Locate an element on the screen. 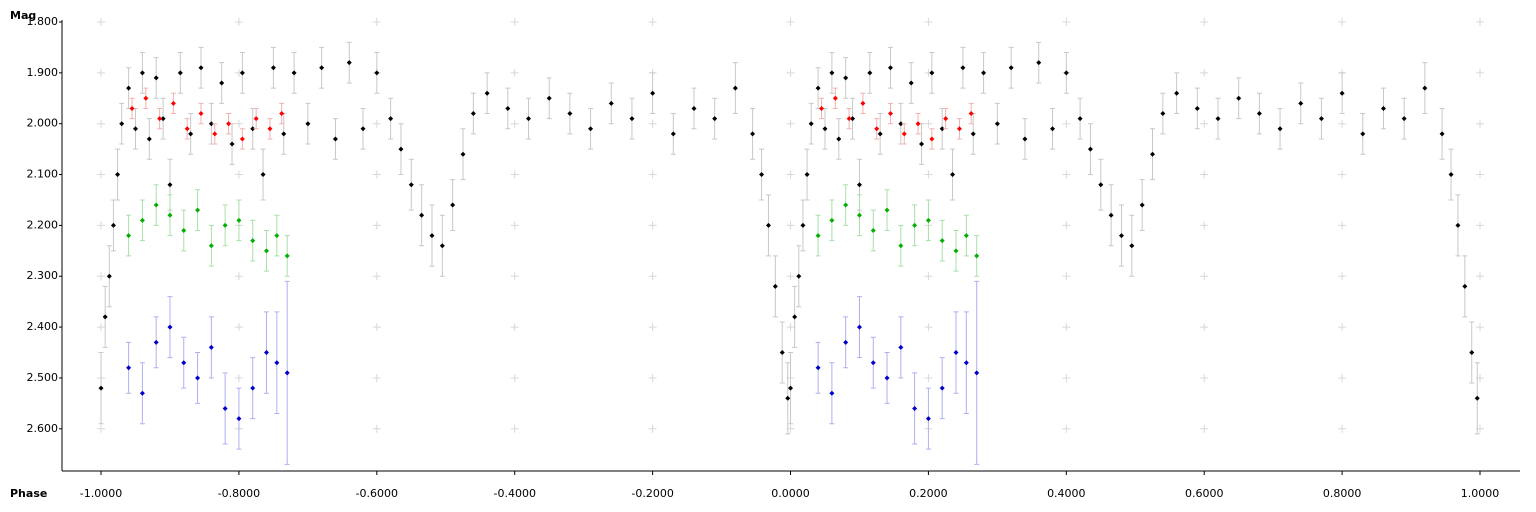 The image size is (1536, 512). y-tick-label: 1.900 is located at coordinates (43, 72).